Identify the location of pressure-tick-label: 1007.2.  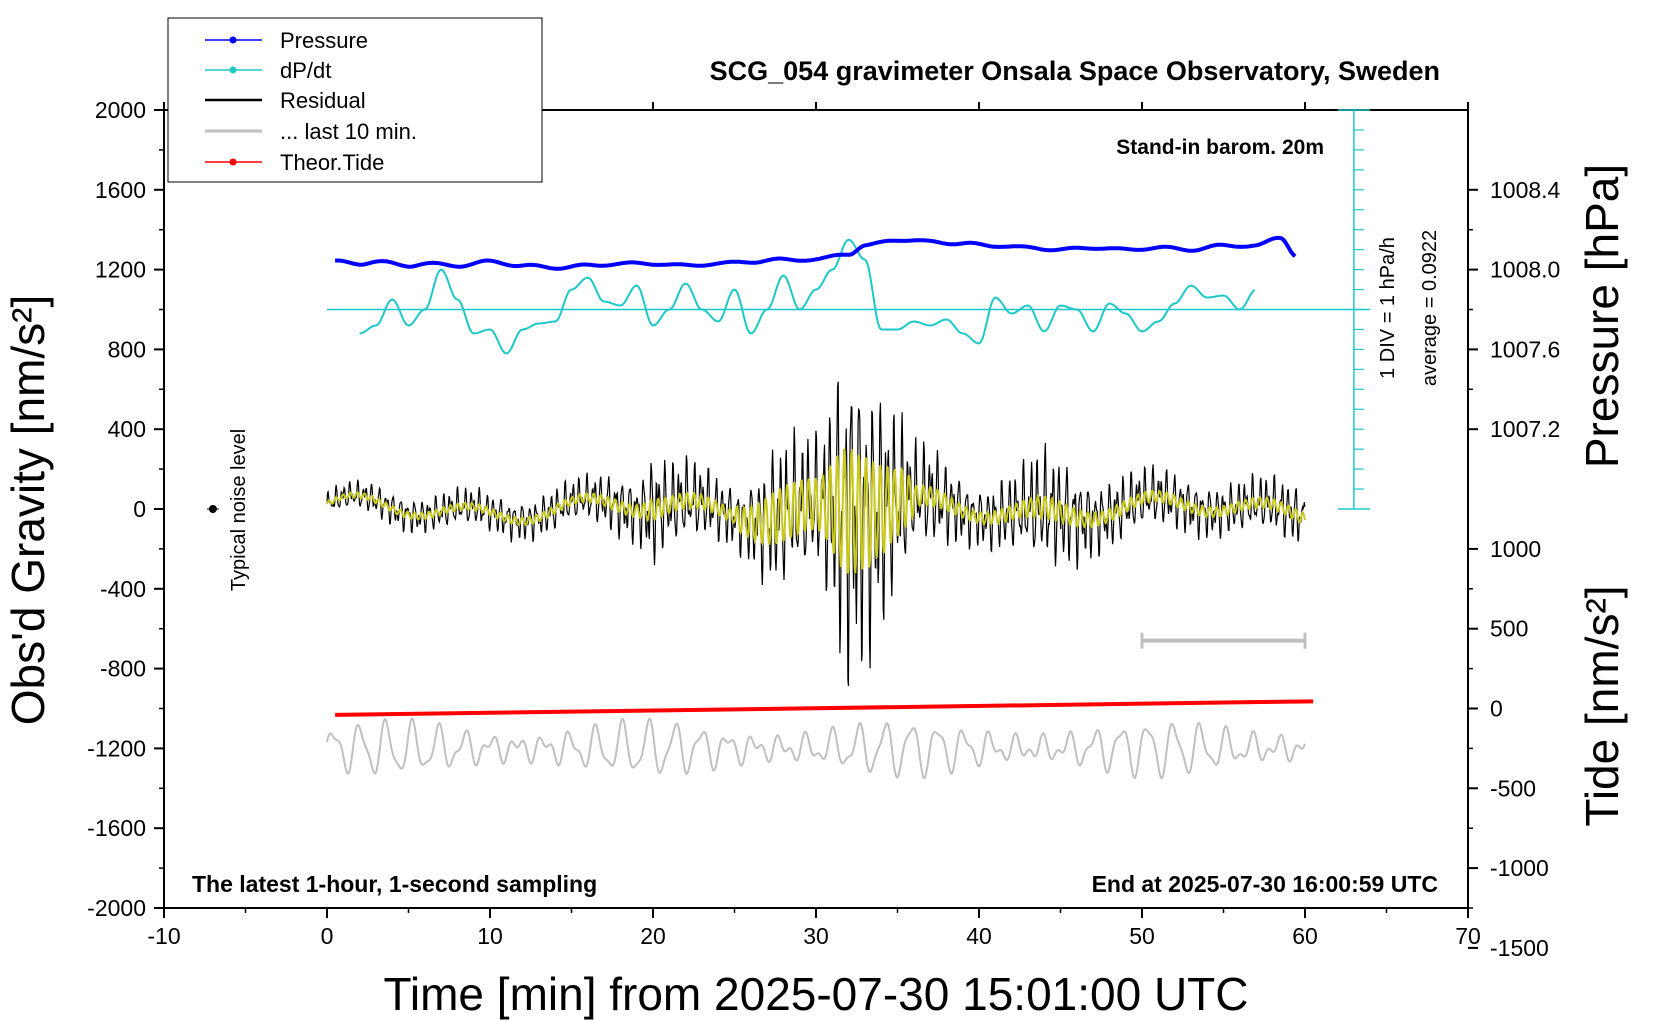
(1525, 429).